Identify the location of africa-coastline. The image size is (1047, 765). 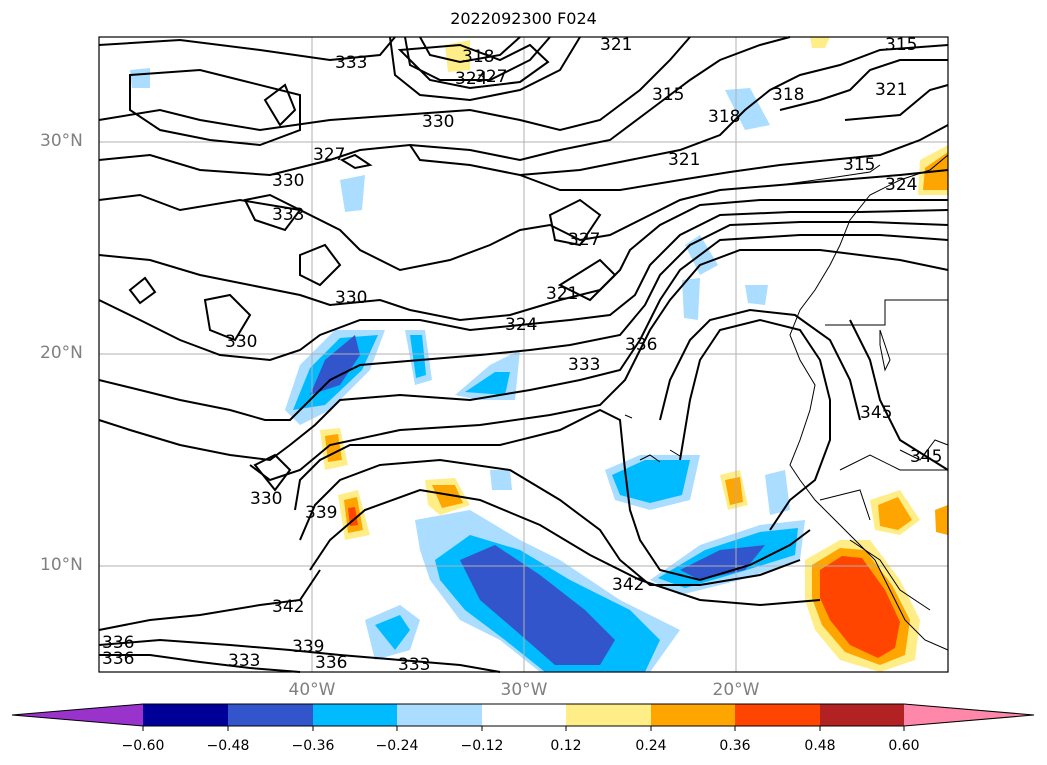
(869, 402).